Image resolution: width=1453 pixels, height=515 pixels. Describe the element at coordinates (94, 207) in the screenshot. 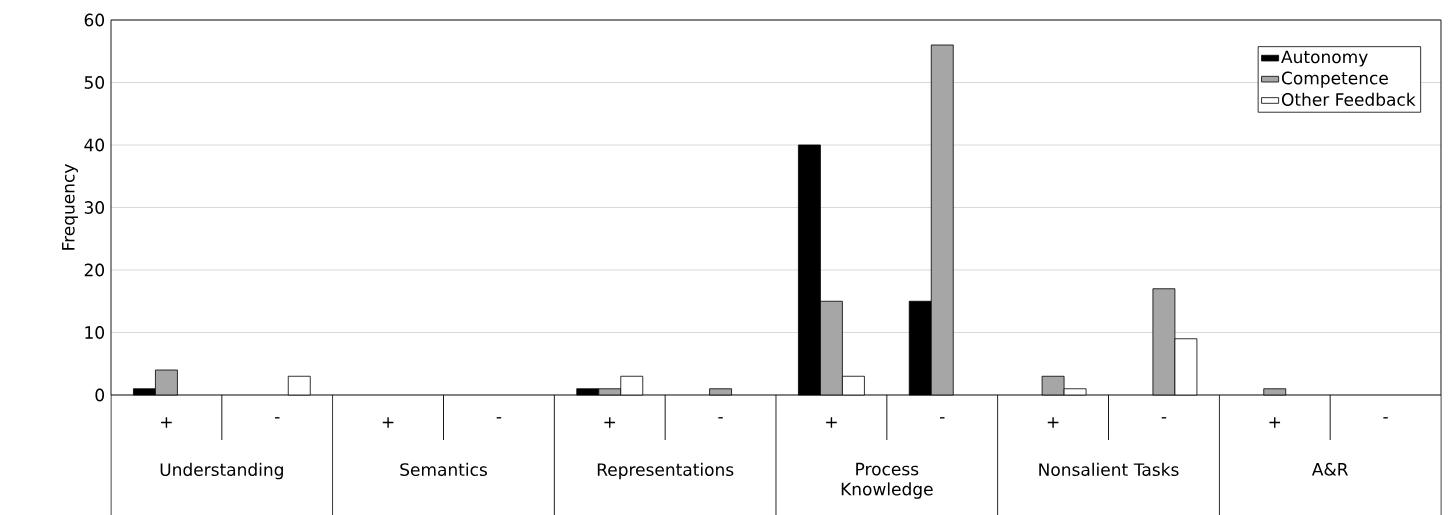

I see `y-tick-label: 30` at that location.